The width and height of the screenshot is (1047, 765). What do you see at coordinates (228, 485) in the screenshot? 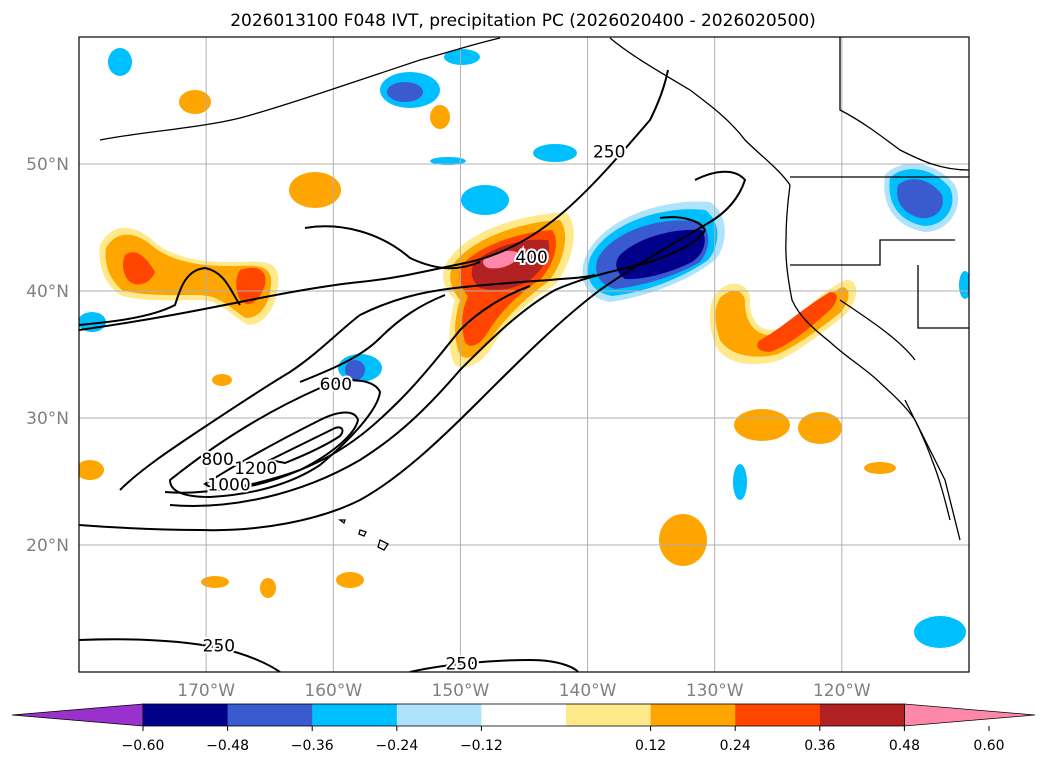
I see `contour-label: 1000` at bounding box center [228, 485].